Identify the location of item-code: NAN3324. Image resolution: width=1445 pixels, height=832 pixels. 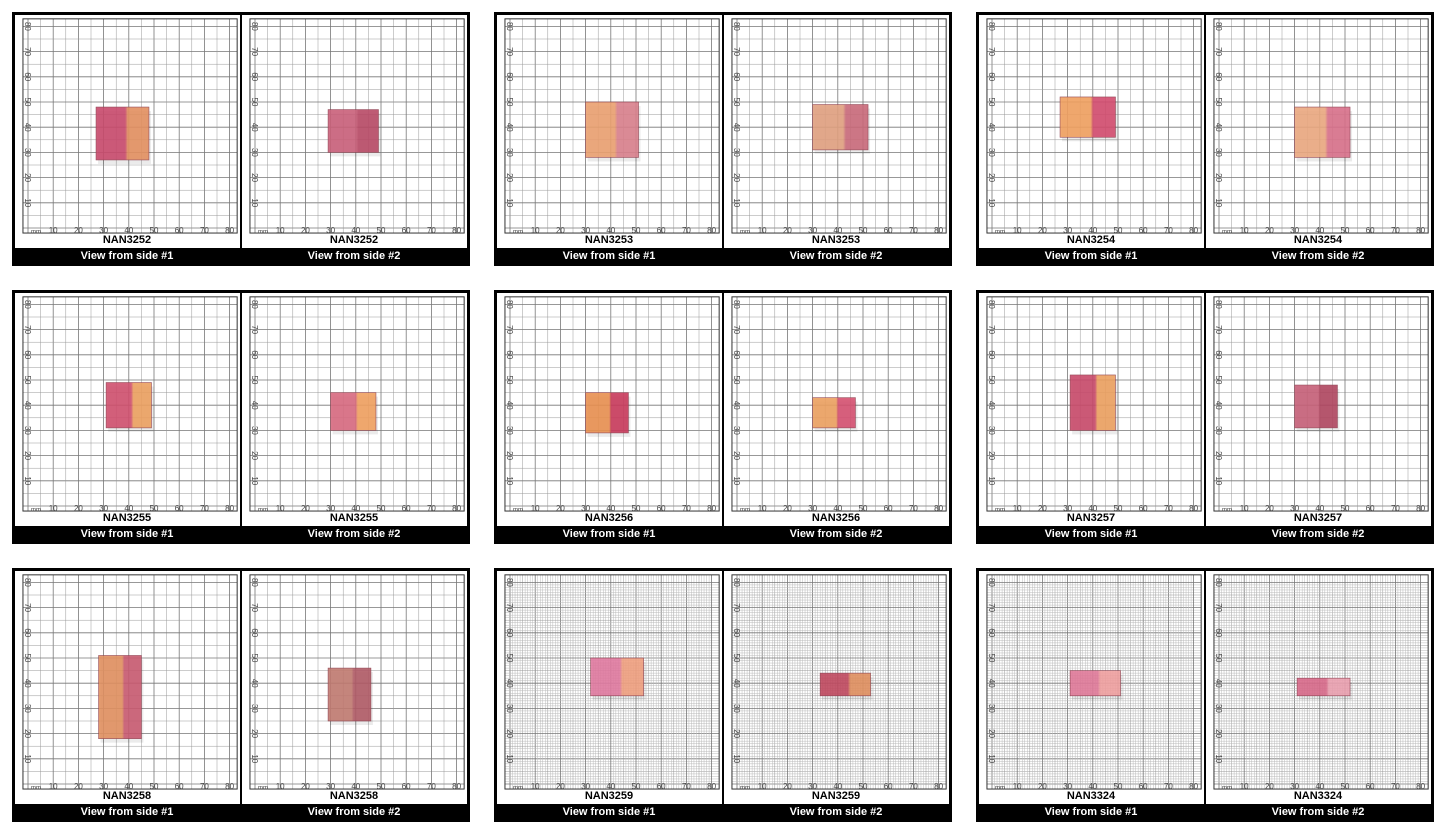
(1091, 796).